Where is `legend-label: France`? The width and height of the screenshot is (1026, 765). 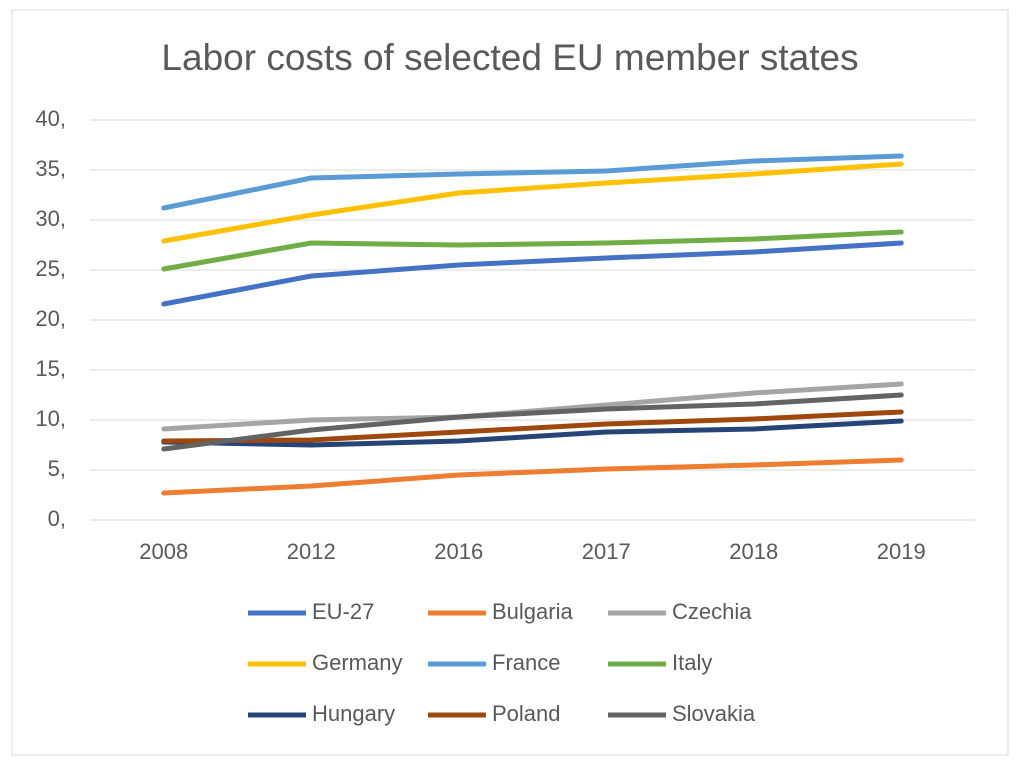 legend-label: France is located at coordinates (526, 662).